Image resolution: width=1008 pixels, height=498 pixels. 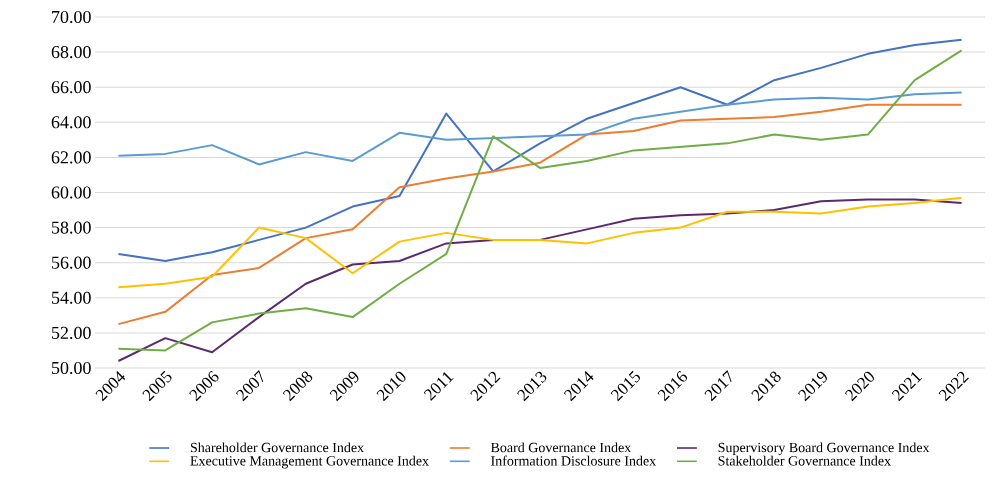 What do you see at coordinates (71, 192) in the screenshot?
I see `y-tick-label: 60.00` at bounding box center [71, 192].